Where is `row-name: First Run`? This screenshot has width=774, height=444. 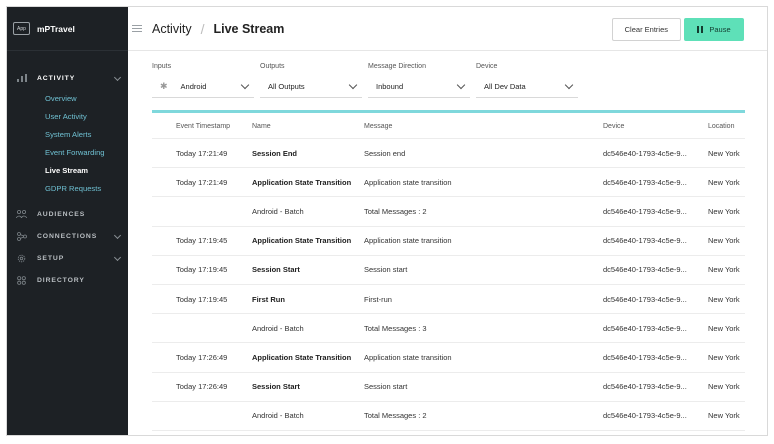
row-name: First Run is located at coordinates (268, 299).